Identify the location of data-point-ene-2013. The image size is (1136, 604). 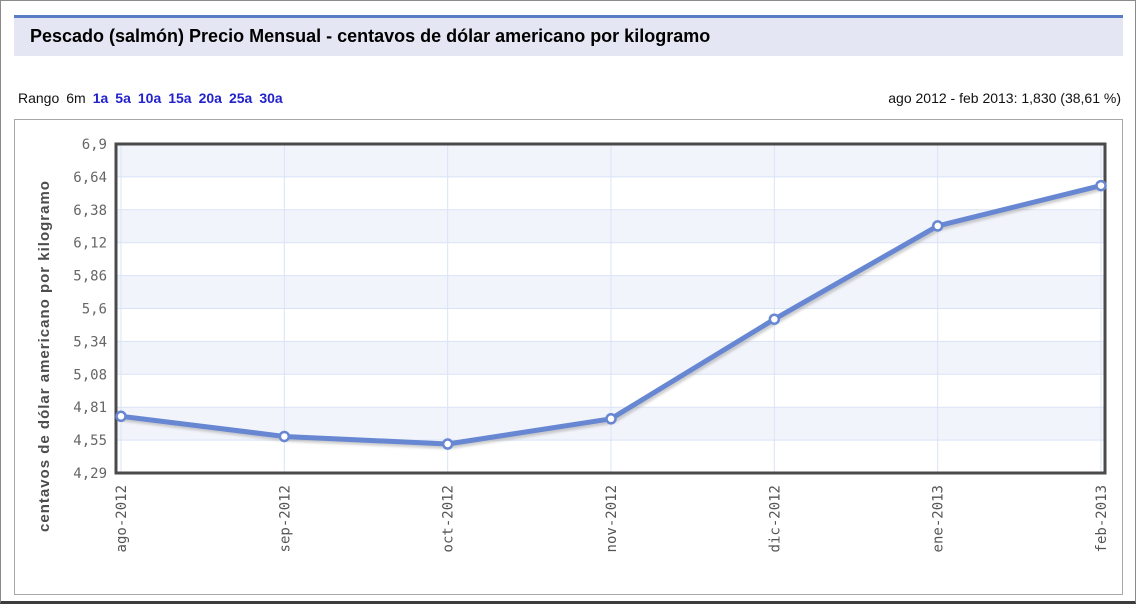
(937, 226).